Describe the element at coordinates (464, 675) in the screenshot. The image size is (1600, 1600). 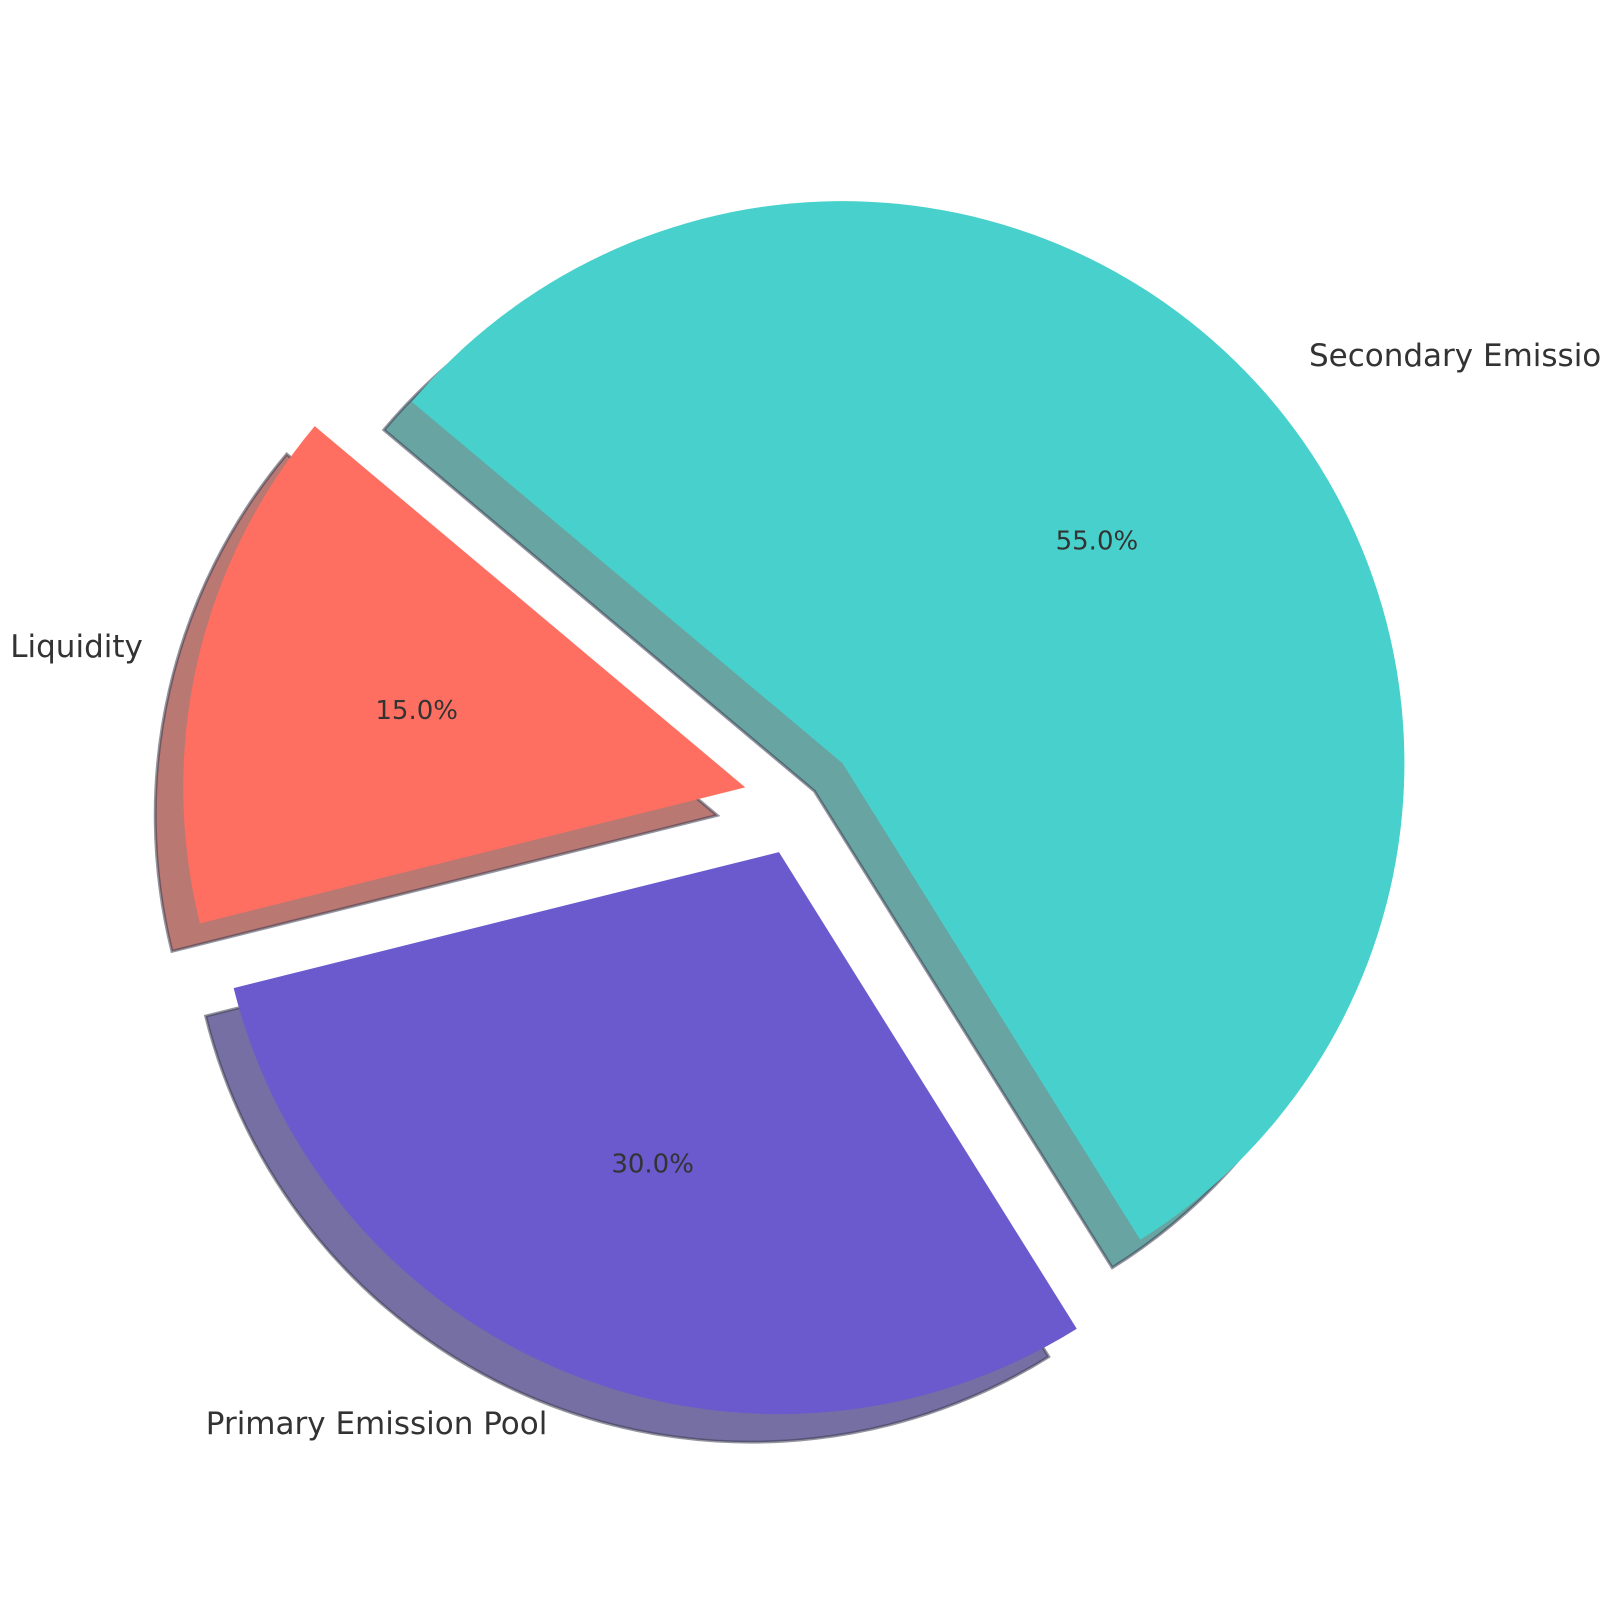
I see `pie-slice-liquidity` at that location.